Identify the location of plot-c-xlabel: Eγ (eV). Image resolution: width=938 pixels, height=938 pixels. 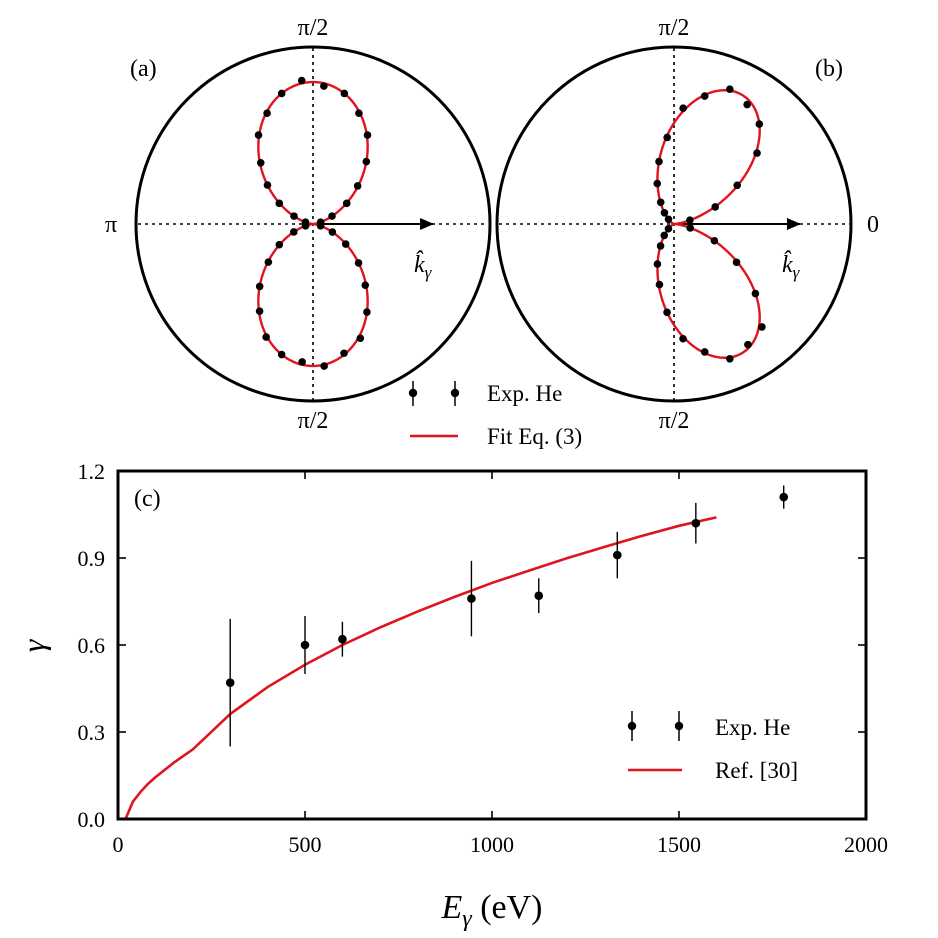
(491, 910).